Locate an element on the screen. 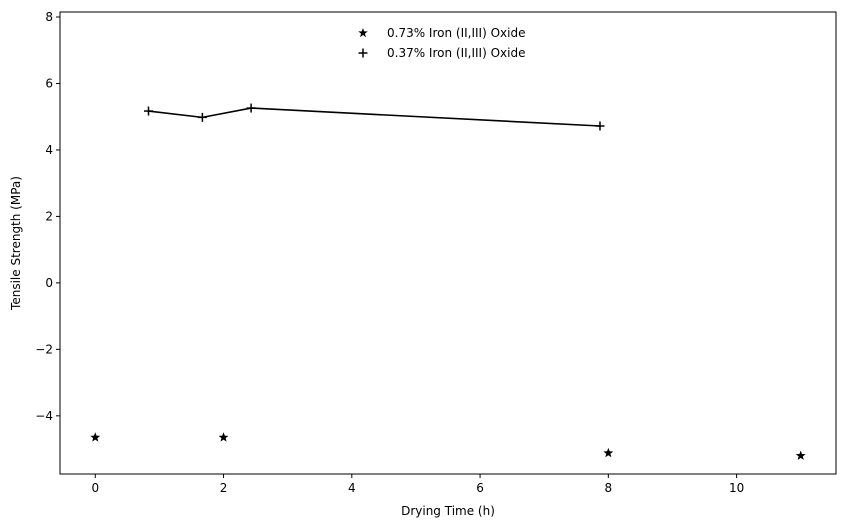 The height and width of the screenshot is (528, 844). x-axis: 0 2 4 6 8 10 is located at coordinates (417, 484).